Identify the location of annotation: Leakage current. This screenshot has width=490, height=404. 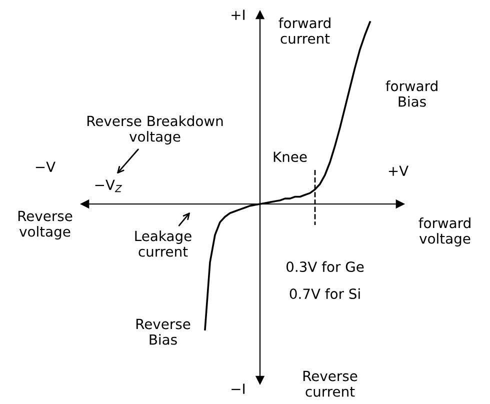
(163, 243).